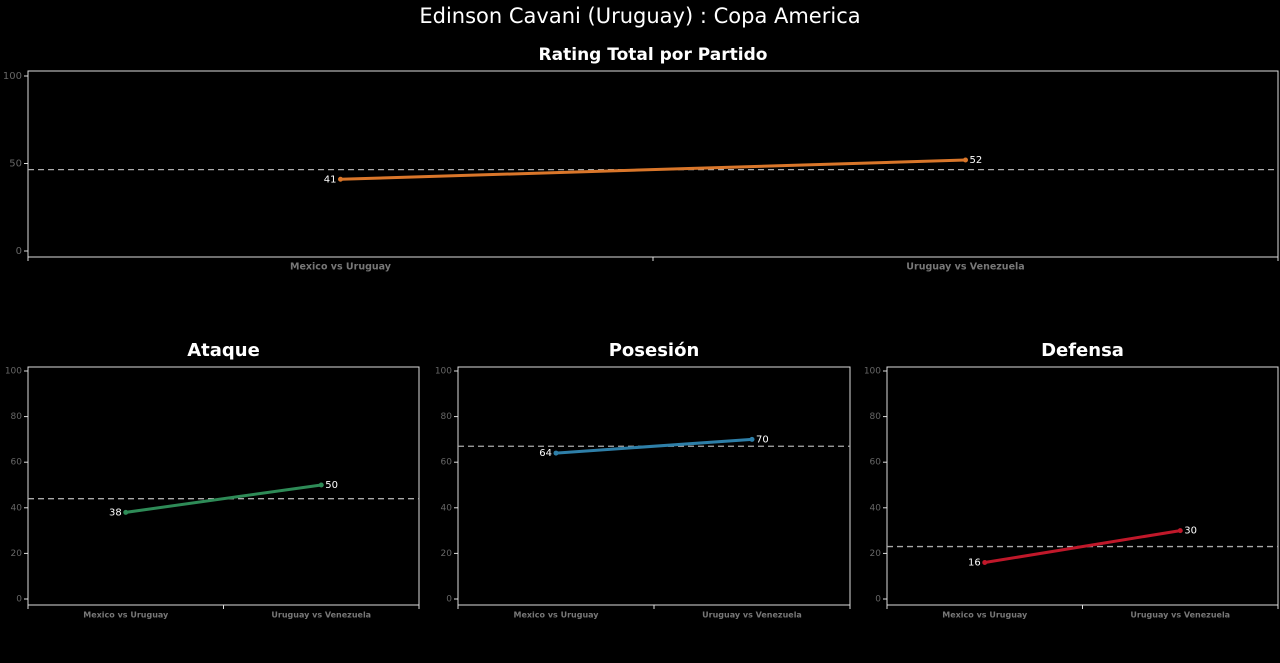  I want to click on value-label: 41, so click(330, 179).